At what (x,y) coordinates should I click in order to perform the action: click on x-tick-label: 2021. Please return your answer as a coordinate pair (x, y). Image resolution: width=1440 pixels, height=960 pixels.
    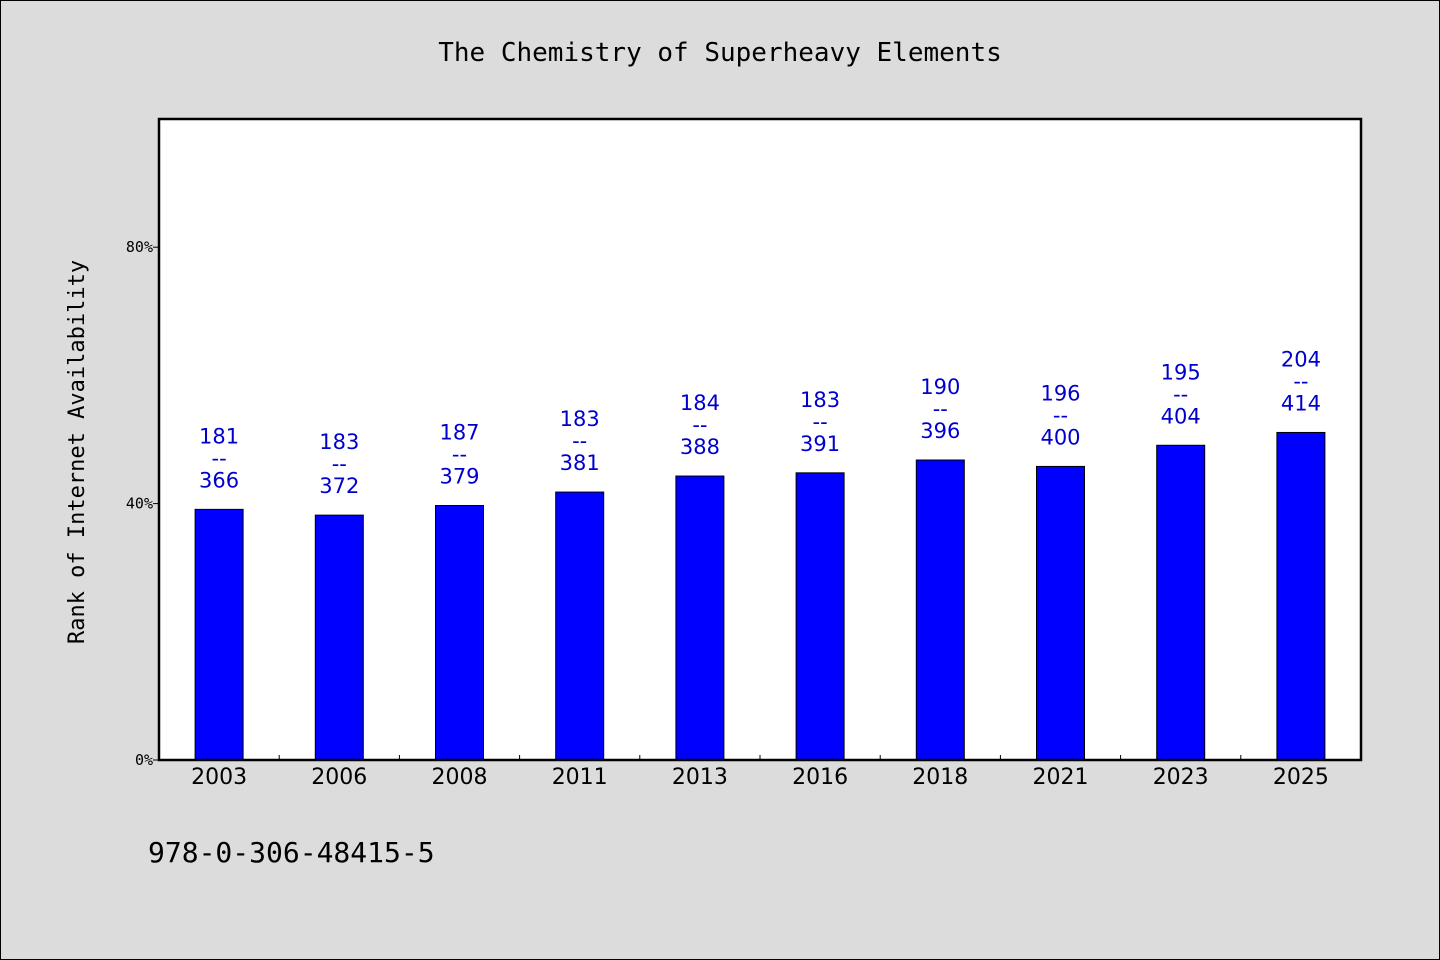
    Looking at the image, I should click on (1061, 777).